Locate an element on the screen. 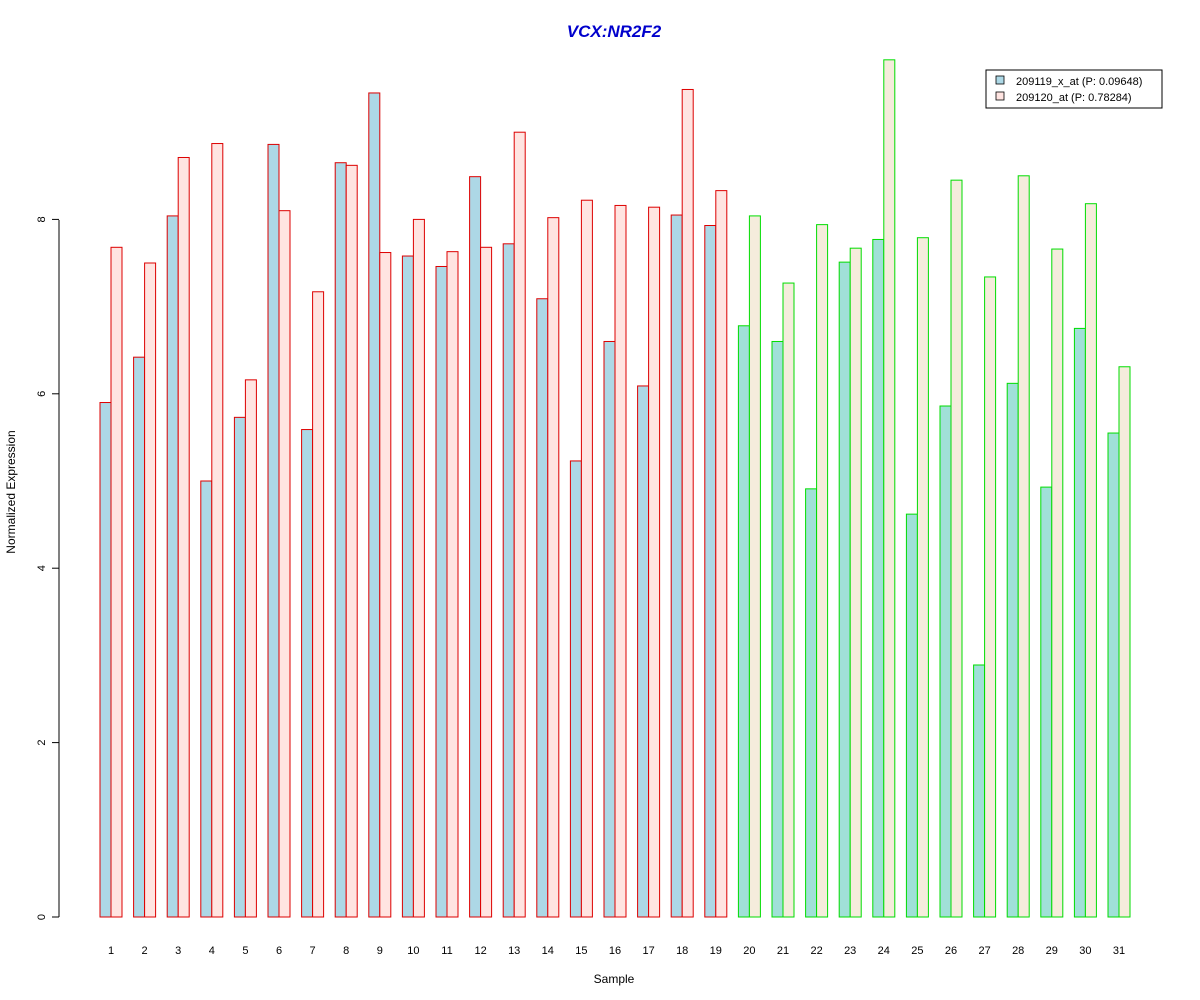 The width and height of the screenshot is (1200, 1000). x-tick-label: 12 is located at coordinates (480, 951).